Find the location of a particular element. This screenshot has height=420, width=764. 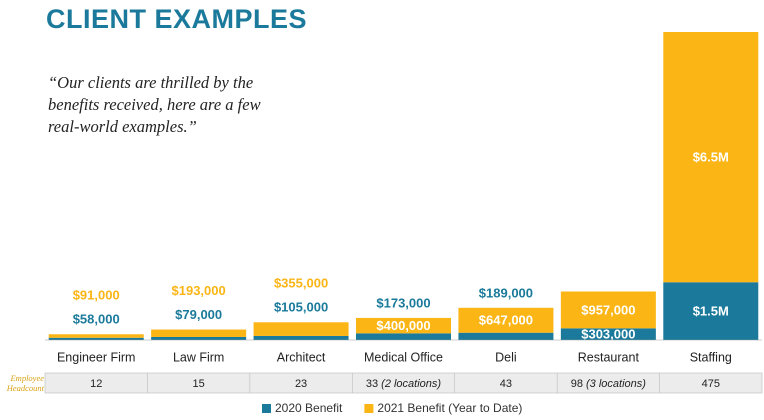

headcount-value: 43 is located at coordinates (506, 384).